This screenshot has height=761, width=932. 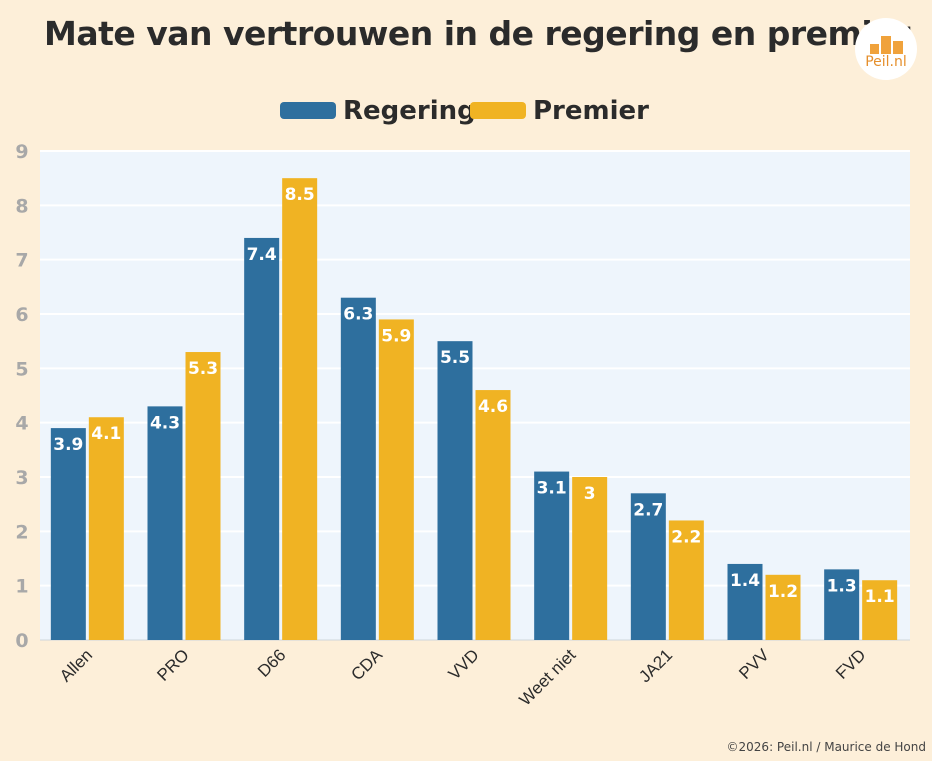 What do you see at coordinates (21, 206) in the screenshot?
I see `y-tick-label: 8` at bounding box center [21, 206].